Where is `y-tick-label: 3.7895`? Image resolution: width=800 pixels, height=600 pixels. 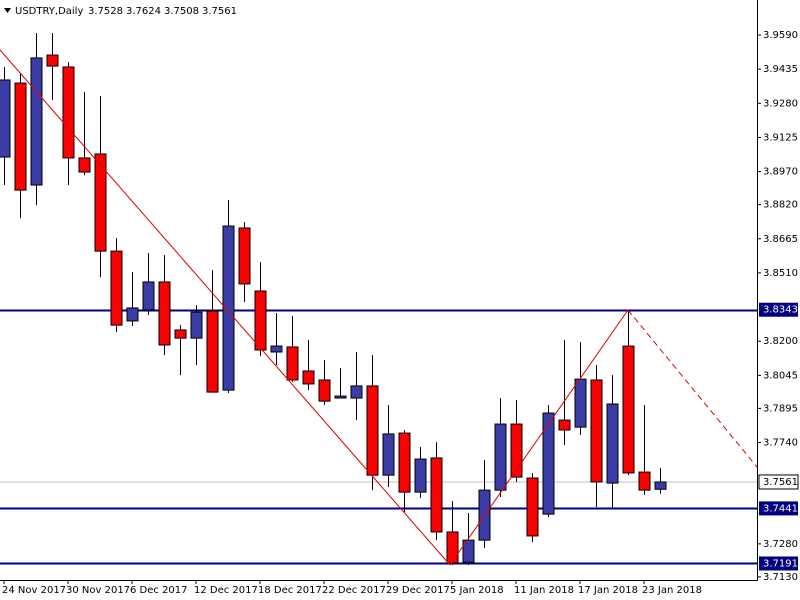
y-tick-label: 3.7895 is located at coordinates (780, 408).